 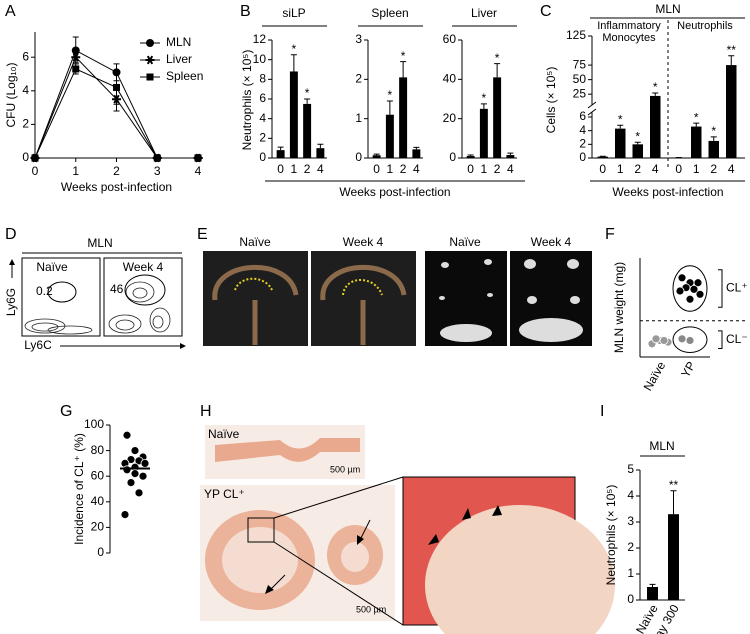 What do you see at coordinates (262, 118) in the screenshot?
I see `y-tick-label: 4` at bounding box center [262, 118].